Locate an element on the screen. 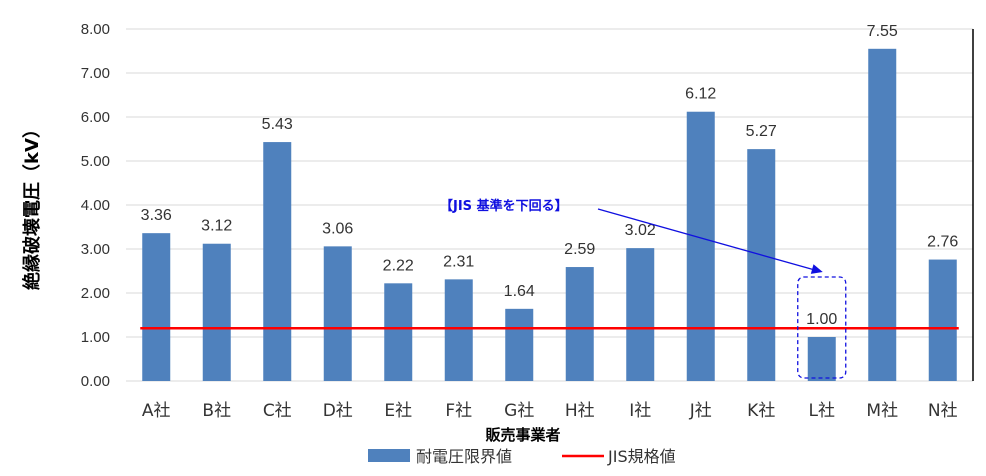 This screenshot has width=986, height=476. data-label: 3.36 is located at coordinates (156, 215).